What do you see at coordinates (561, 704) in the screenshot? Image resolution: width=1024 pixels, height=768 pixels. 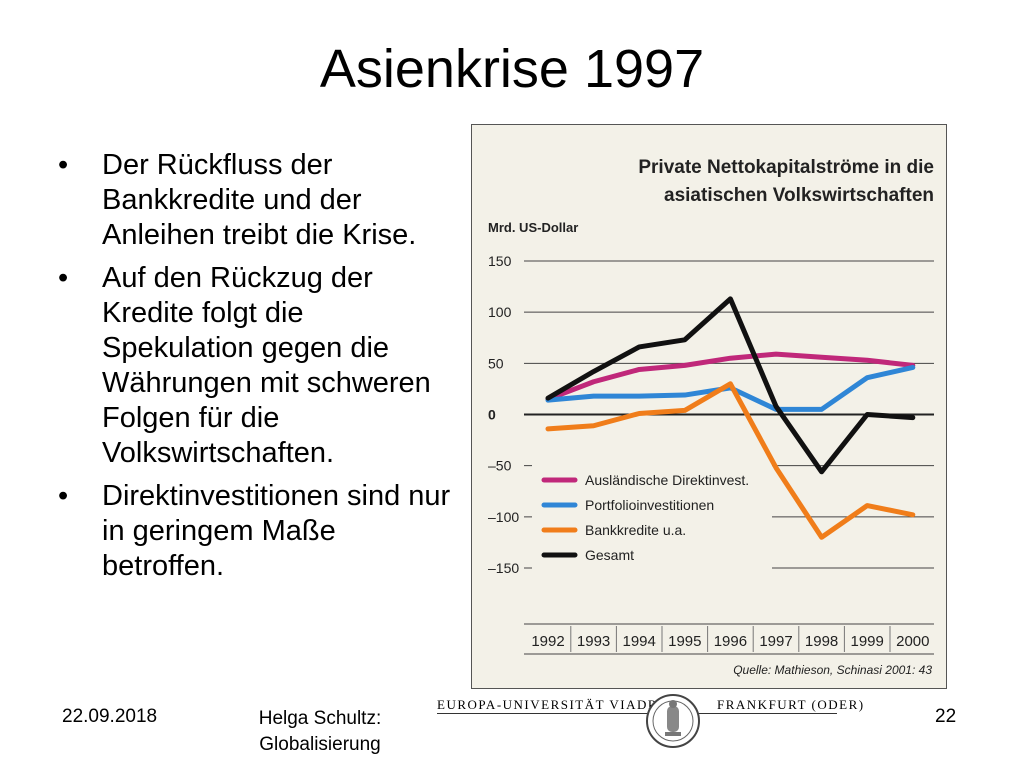 I see `university-name: EUROPA-UNIVERSITÄT VIADRINA` at bounding box center [561, 704].